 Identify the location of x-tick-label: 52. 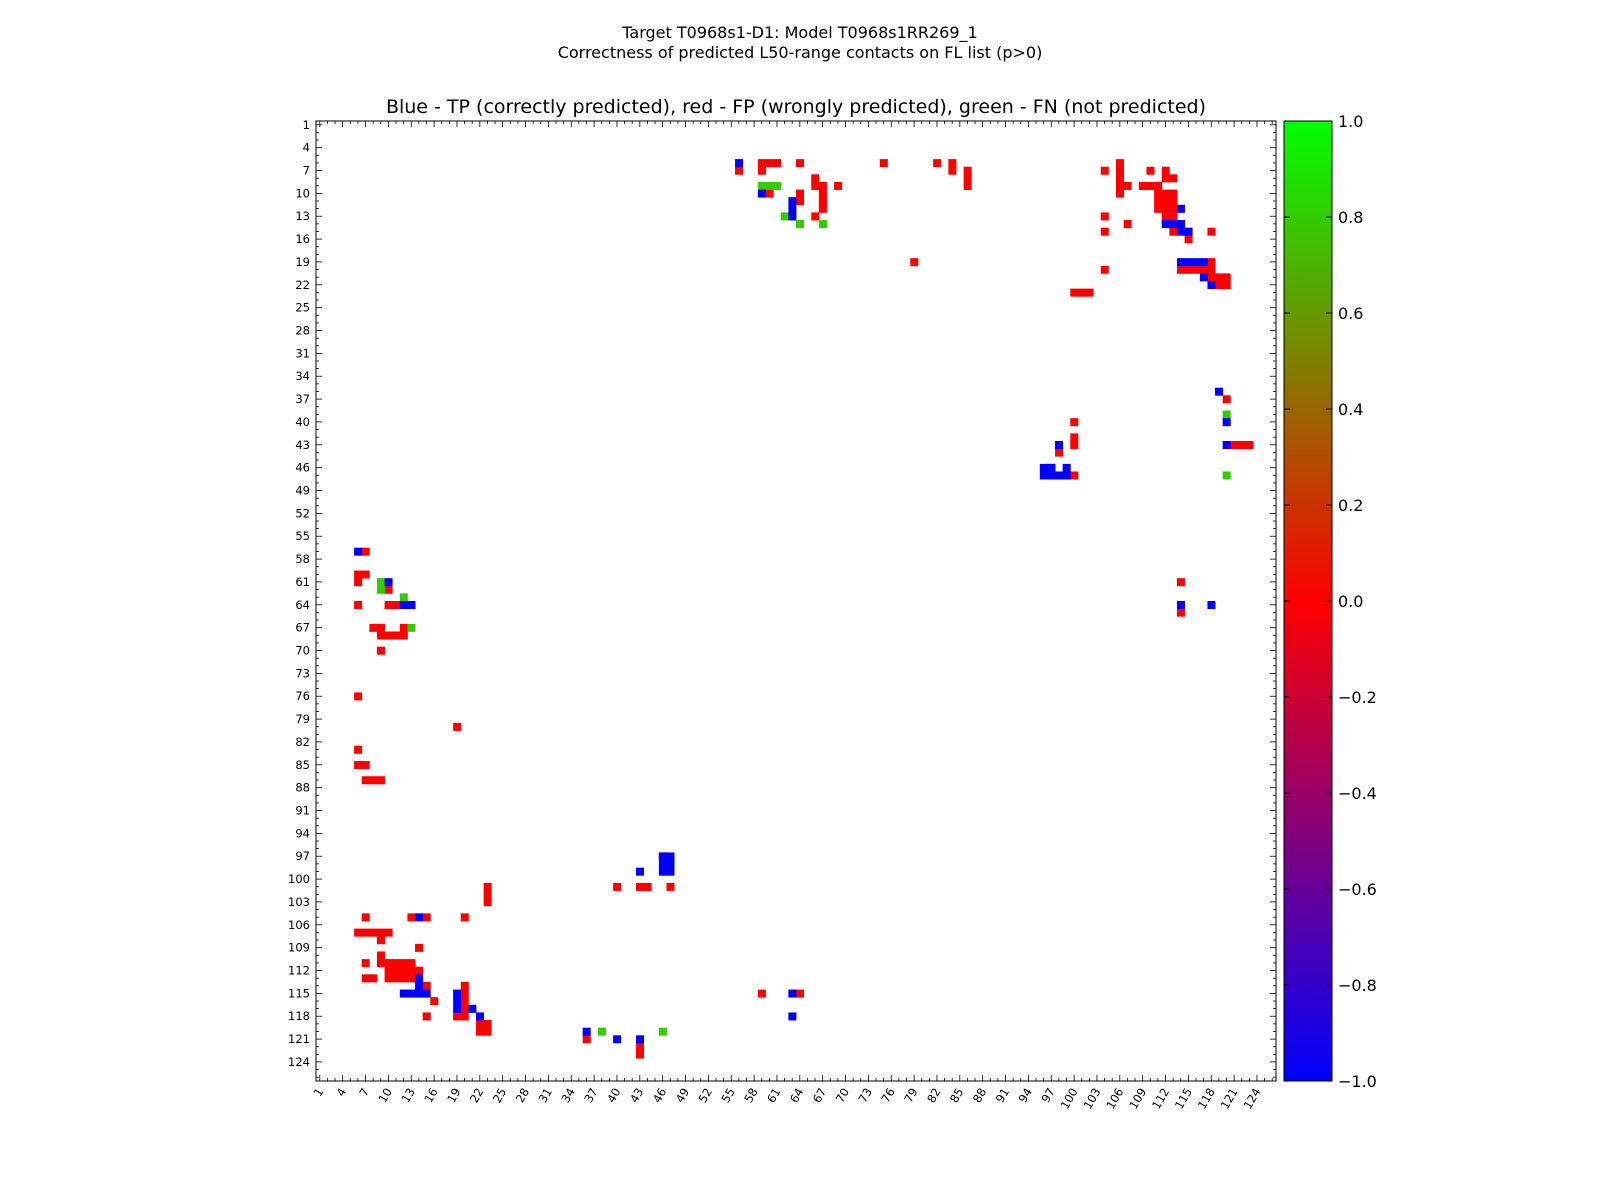
(705, 1096).